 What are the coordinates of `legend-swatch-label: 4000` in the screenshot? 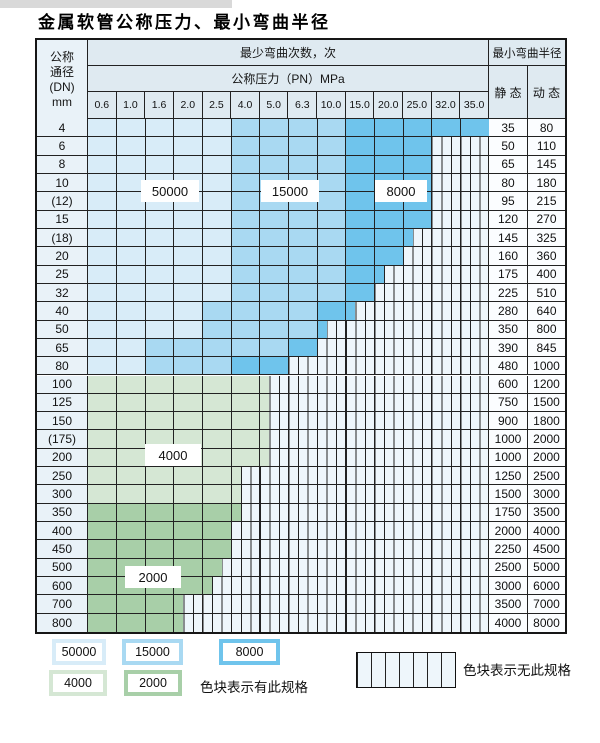 It's located at (78, 683).